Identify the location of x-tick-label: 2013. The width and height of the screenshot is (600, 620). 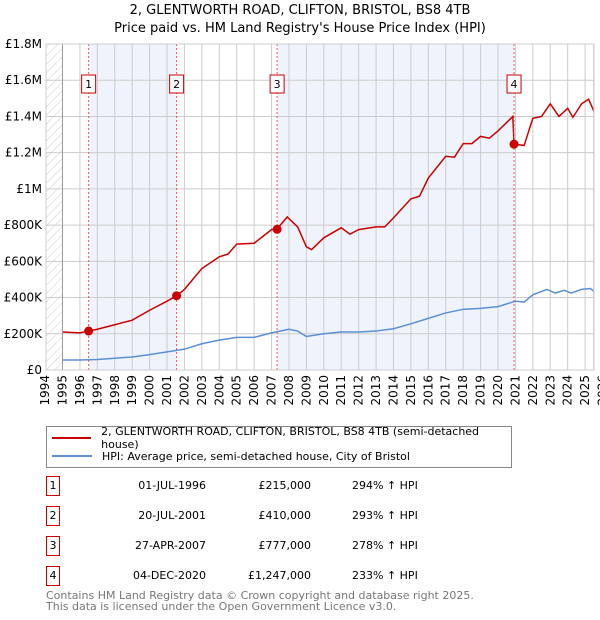
(376, 390).